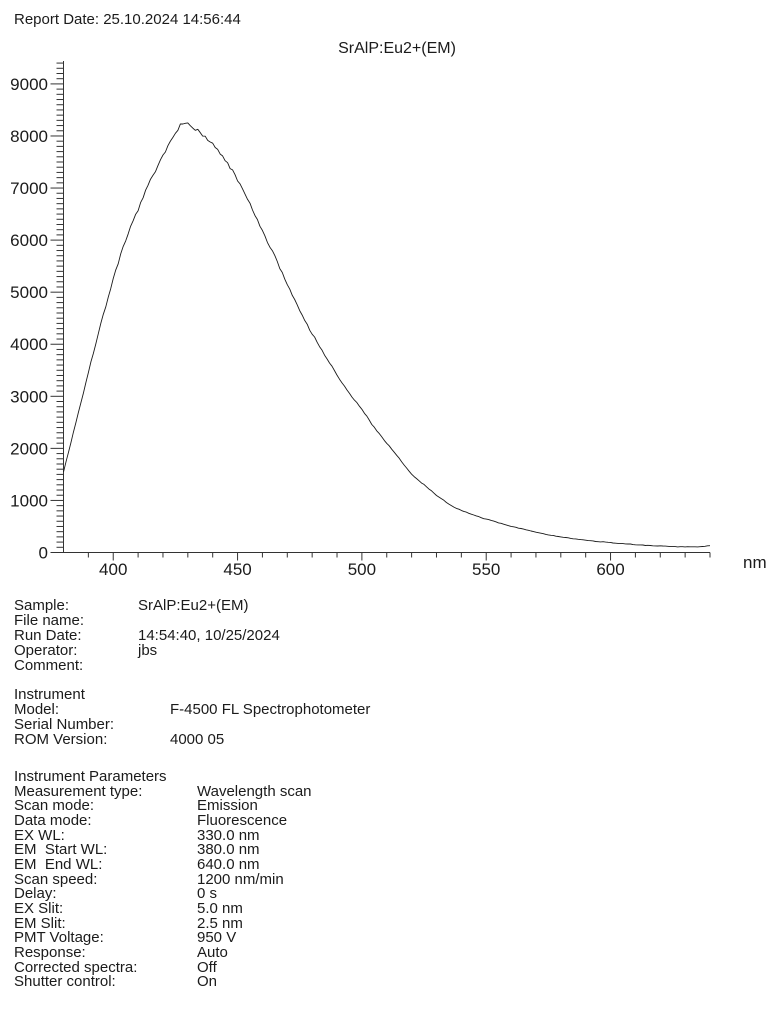 The height and width of the screenshot is (1024, 769). Describe the element at coordinates (40, 923) in the screenshot. I see `em-slit-label: EM Slit:` at that location.